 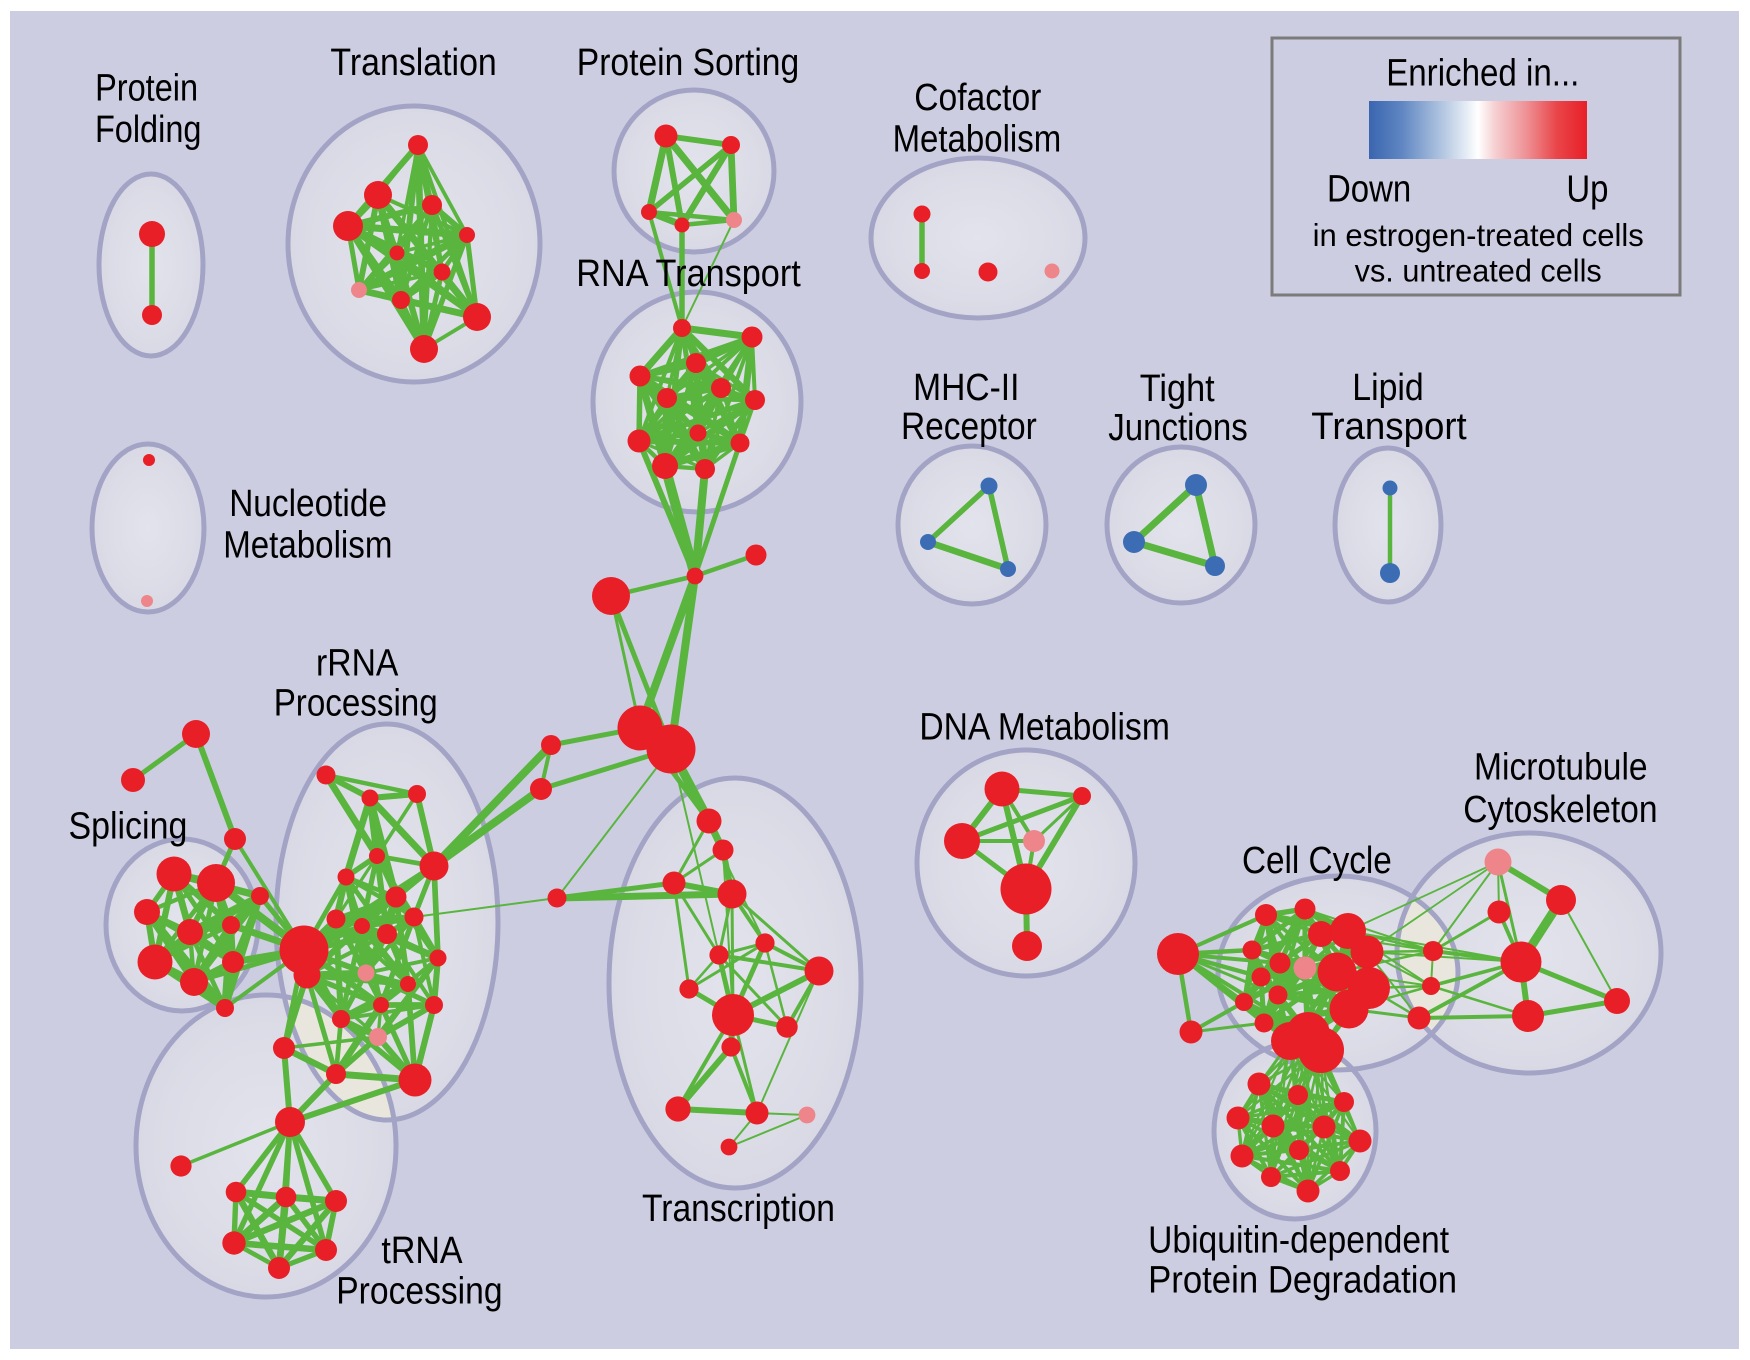 I want to click on svg-text: Protein, so click(x=146, y=88).